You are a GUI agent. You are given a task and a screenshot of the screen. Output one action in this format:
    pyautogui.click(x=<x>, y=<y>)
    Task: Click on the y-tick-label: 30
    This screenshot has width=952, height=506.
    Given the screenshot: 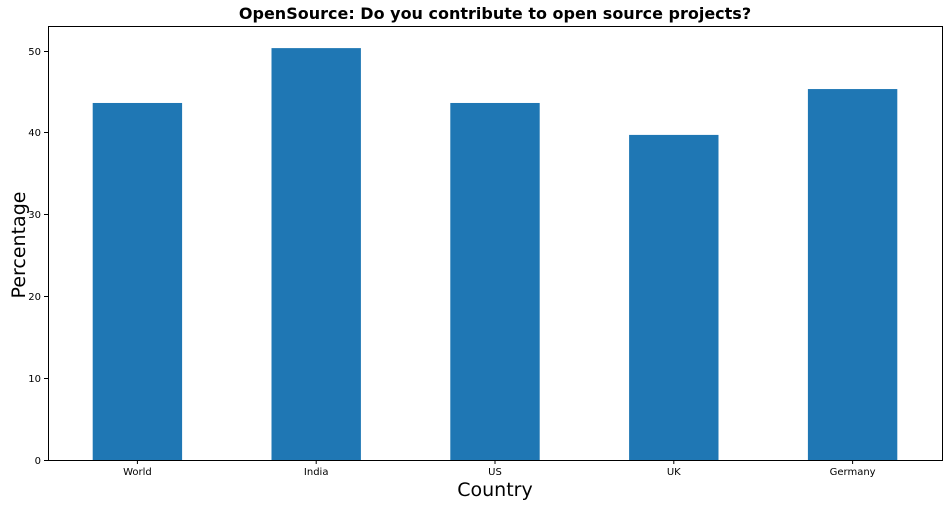 What is the action you would take?
    pyautogui.click(x=34, y=215)
    